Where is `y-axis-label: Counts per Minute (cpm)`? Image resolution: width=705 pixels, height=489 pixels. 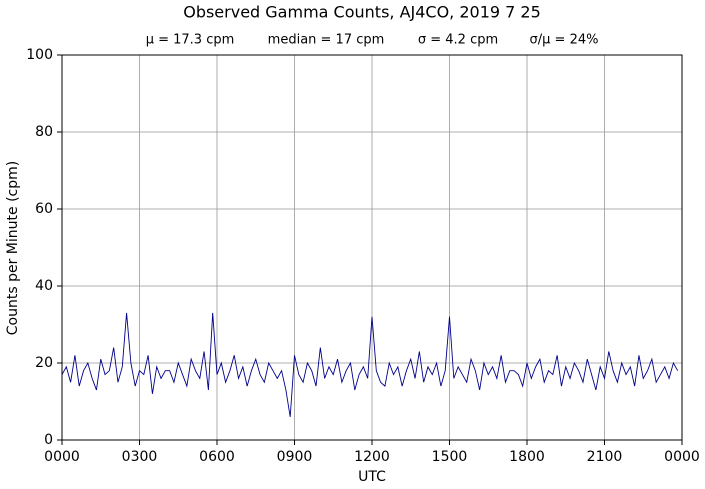
y-axis-label: Counts per Minute (cpm) is located at coordinates (13, 248).